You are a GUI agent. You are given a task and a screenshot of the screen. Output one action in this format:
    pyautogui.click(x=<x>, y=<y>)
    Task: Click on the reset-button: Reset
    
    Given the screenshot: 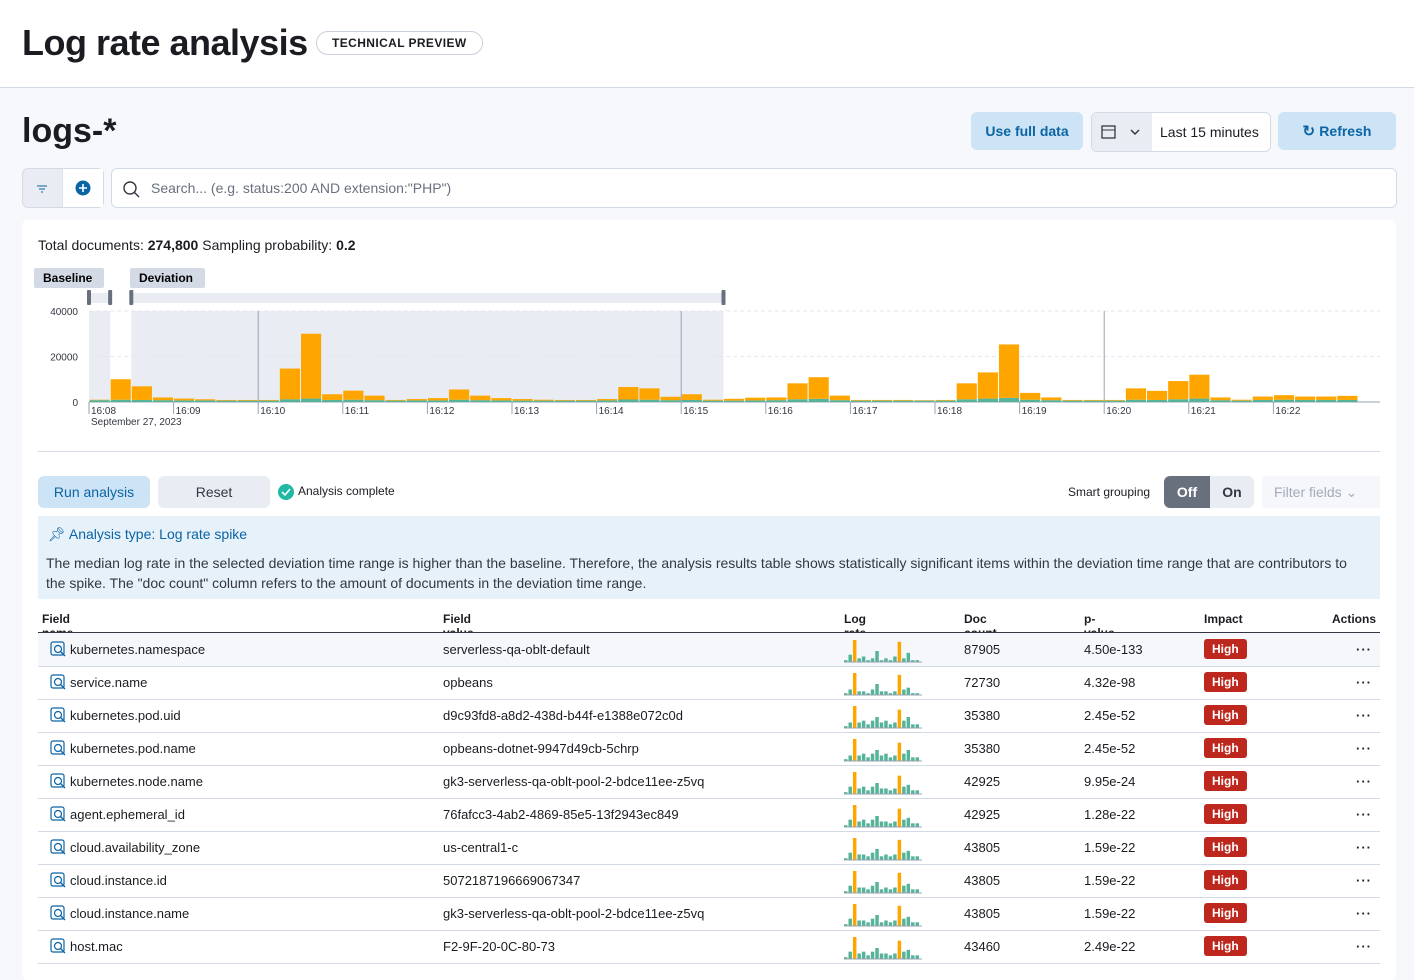 What is the action you would take?
    pyautogui.click(x=214, y=492)
    